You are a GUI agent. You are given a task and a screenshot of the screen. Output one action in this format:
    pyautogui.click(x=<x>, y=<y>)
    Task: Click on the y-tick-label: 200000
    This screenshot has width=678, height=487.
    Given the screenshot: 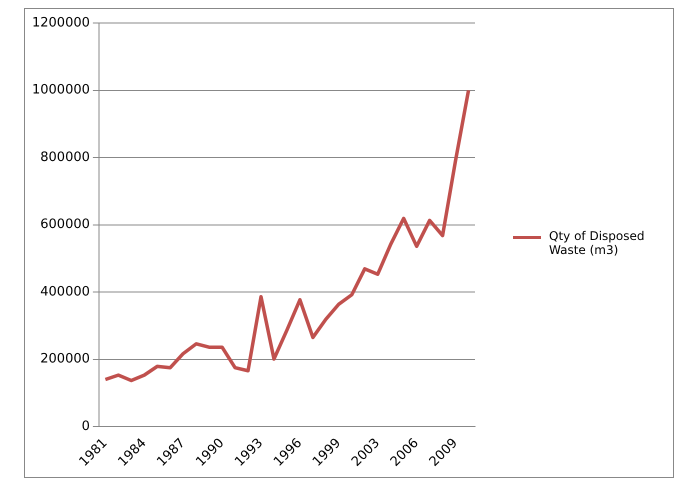 What is the action you would take?
    pyautogui.click(x=65, y=359)
    